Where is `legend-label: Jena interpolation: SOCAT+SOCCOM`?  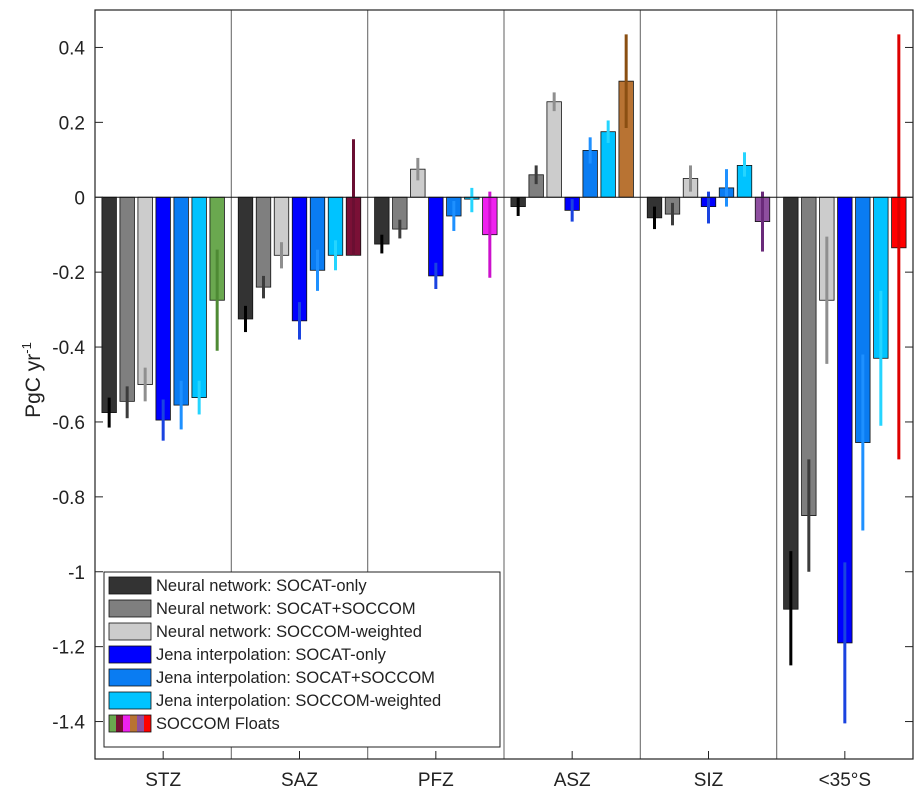 legend-label: Jena interpolation: SOCAT+SOCCOM is located at coordinates (295, 678).